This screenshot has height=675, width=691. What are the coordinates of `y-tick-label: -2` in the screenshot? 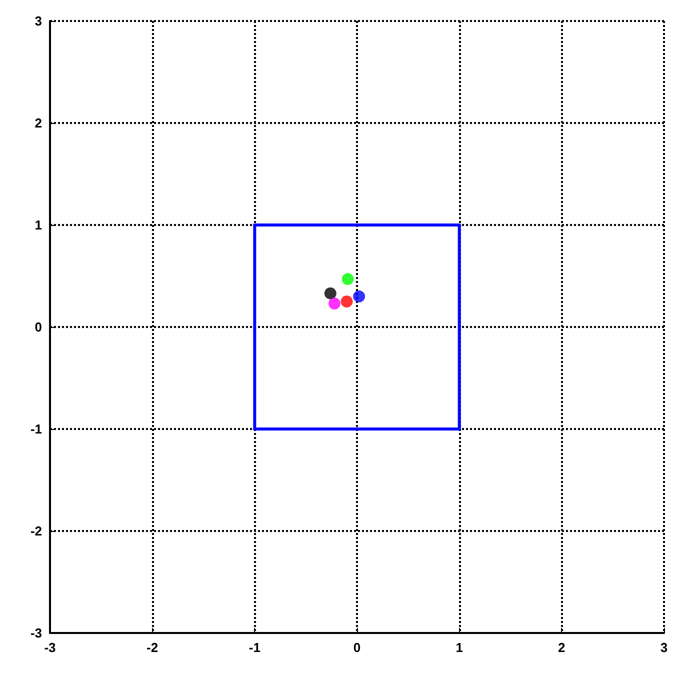 It's located at (36, 531).